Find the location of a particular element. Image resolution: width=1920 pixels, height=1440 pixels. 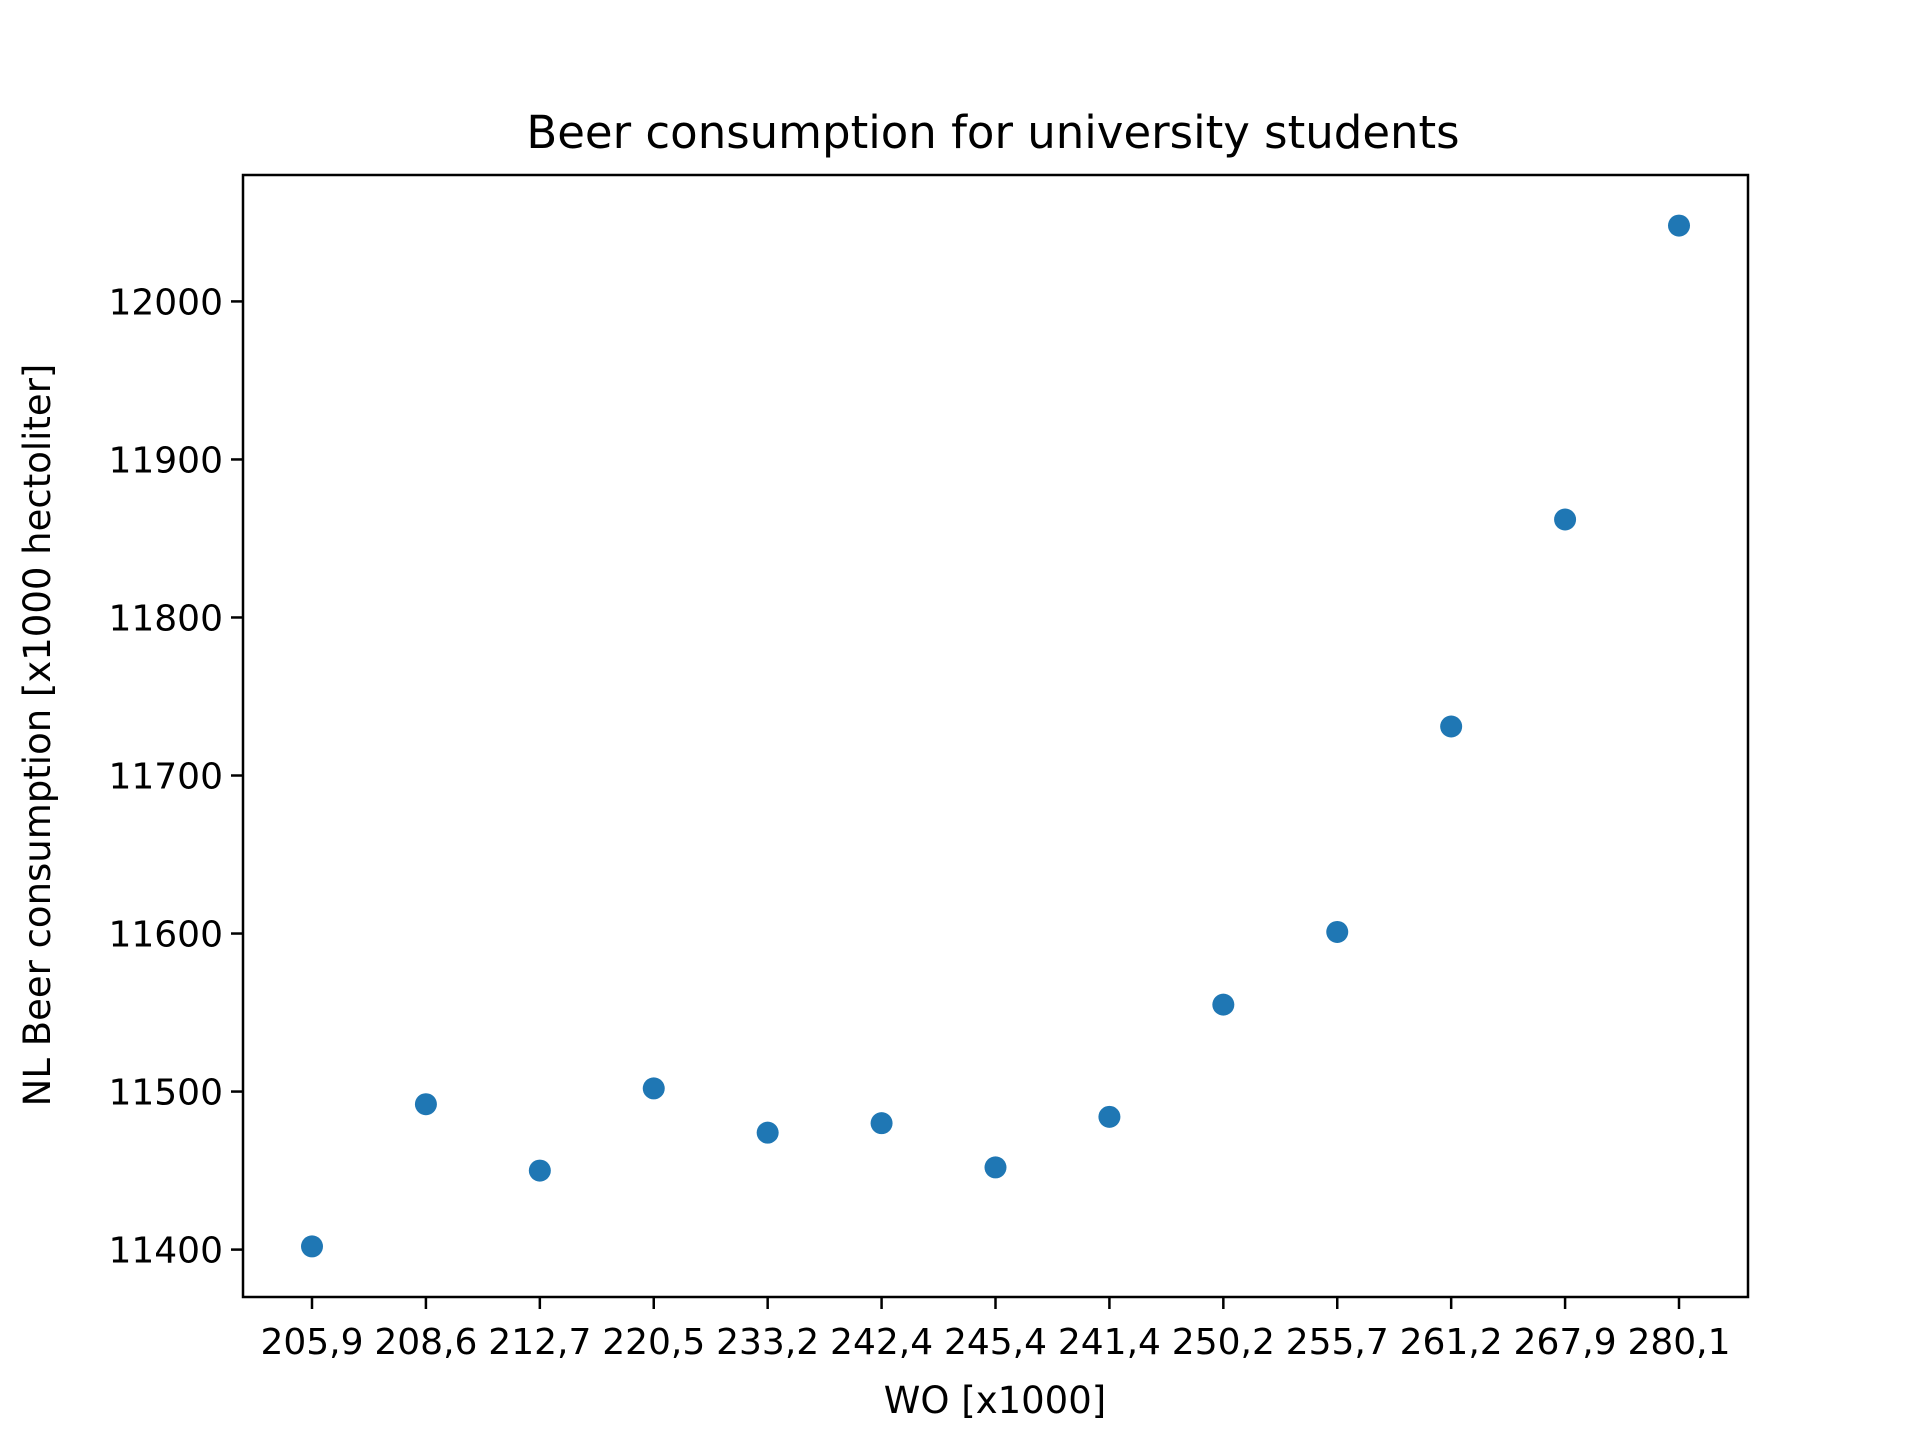

x-tick-label: 245,4 is located at coordinates (995, 1342).